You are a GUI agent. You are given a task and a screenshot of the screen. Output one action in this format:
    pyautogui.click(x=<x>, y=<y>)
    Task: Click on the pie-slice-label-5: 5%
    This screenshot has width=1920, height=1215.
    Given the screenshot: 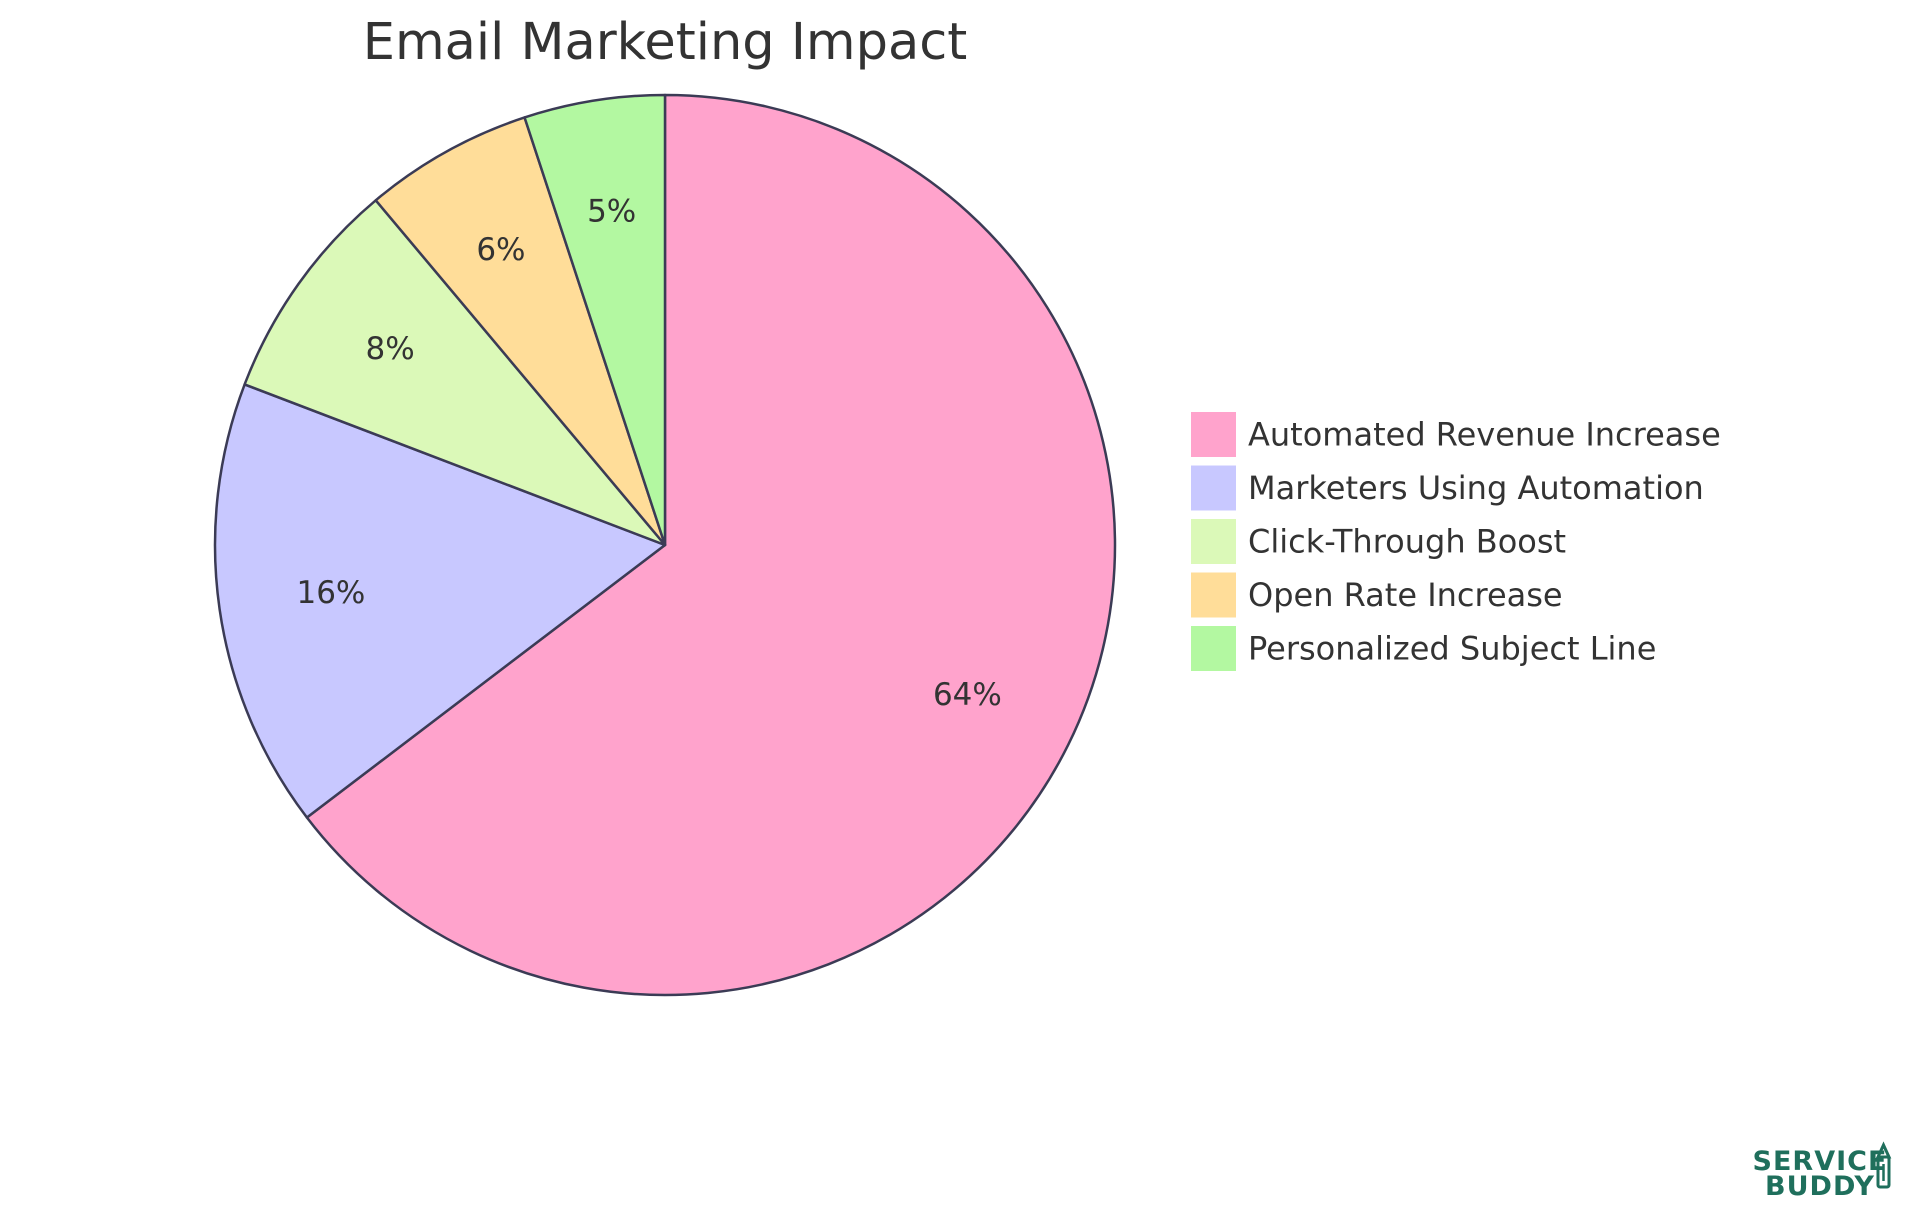 What is the action you would take?
    pyautogui.click(x=611, y=212)
    